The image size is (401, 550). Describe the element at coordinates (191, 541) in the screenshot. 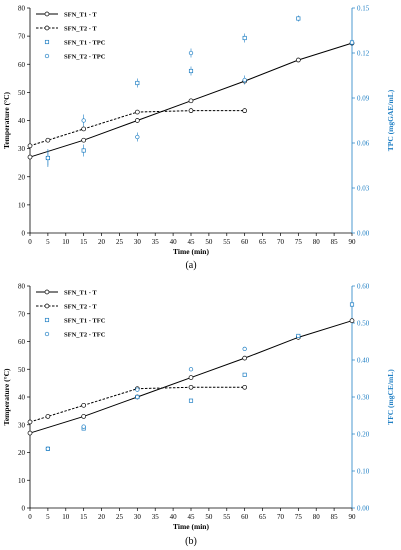

I see `panel-caption: (b)` at that location.